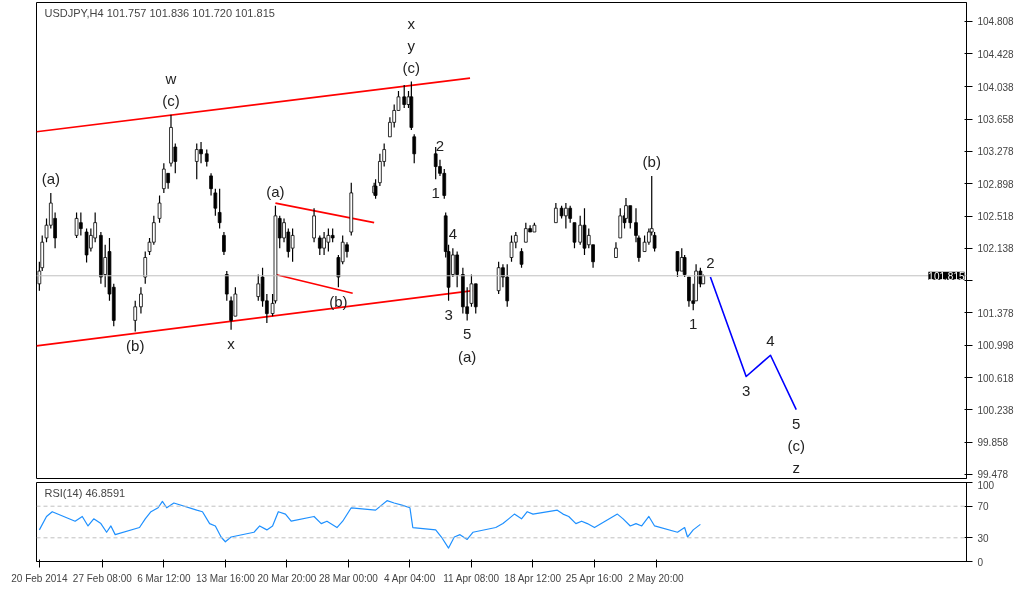 This screenshot has width=1016, height=592. What do you see at coordinates (996, 410) in the screenshot?
I see `y-tick-label: 100.238` at bounding box center [996, 410].